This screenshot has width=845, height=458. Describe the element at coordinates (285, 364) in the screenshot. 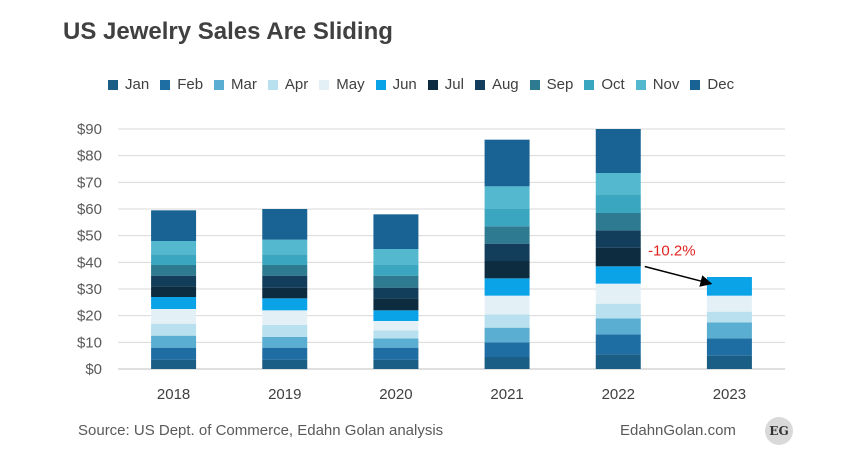

I see `bar-segment-jan-2019` at that location.